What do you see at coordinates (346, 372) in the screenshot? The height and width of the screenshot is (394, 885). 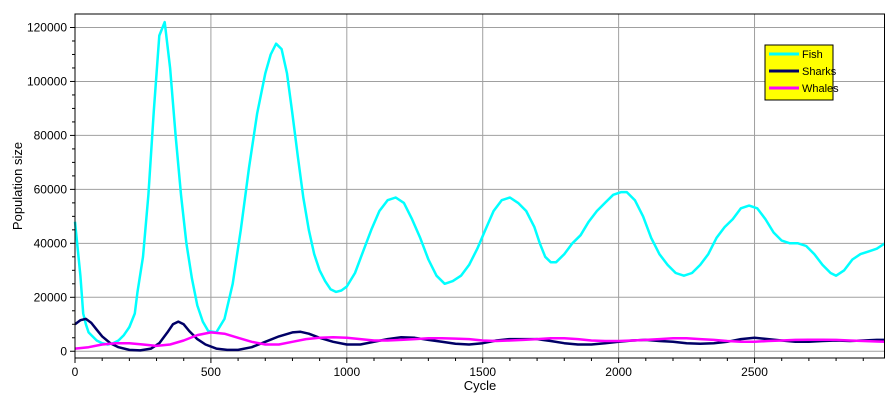 I see `x-tick-label: 1000` at bounding box center [346, 372].